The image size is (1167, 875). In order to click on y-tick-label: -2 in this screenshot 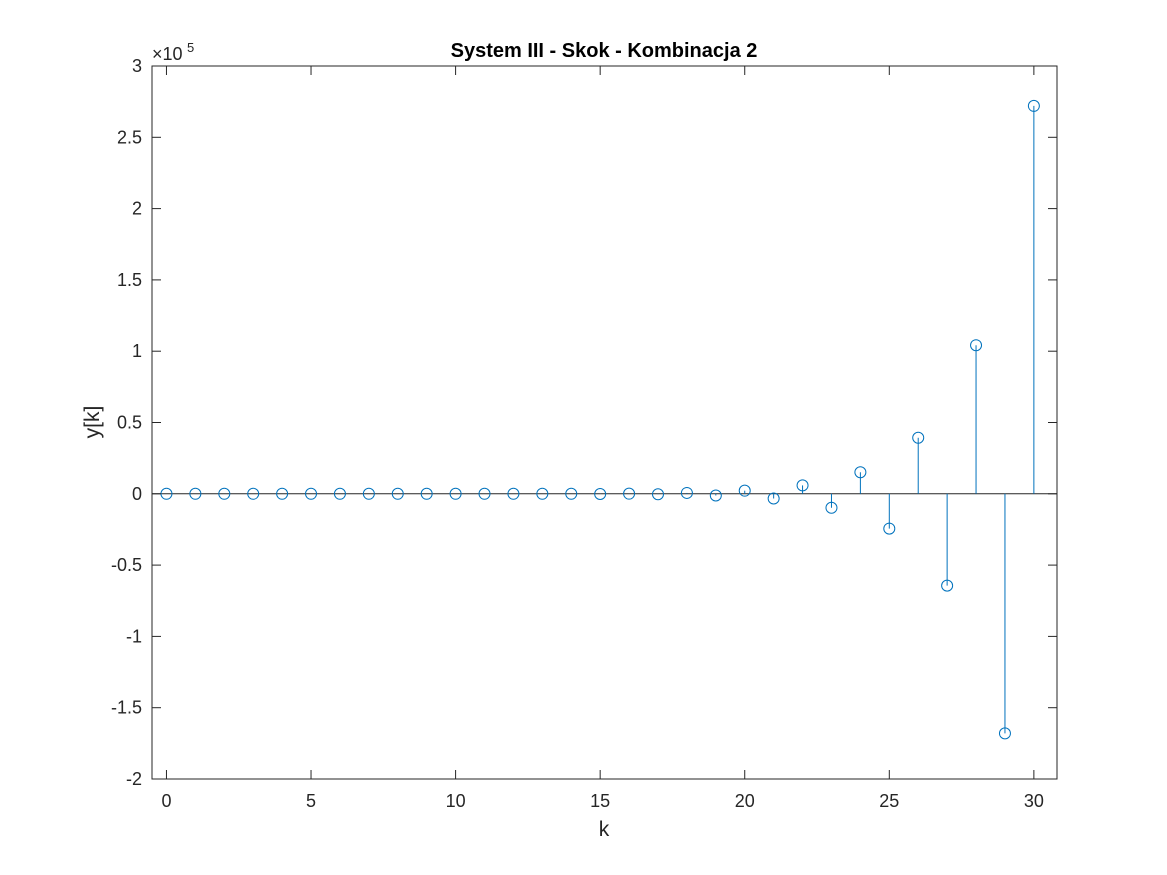, I will do `click(134, 779)`.